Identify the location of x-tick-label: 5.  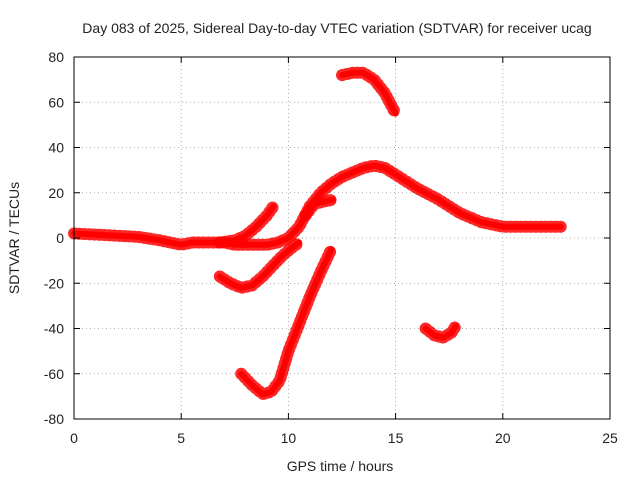
(181, 438).